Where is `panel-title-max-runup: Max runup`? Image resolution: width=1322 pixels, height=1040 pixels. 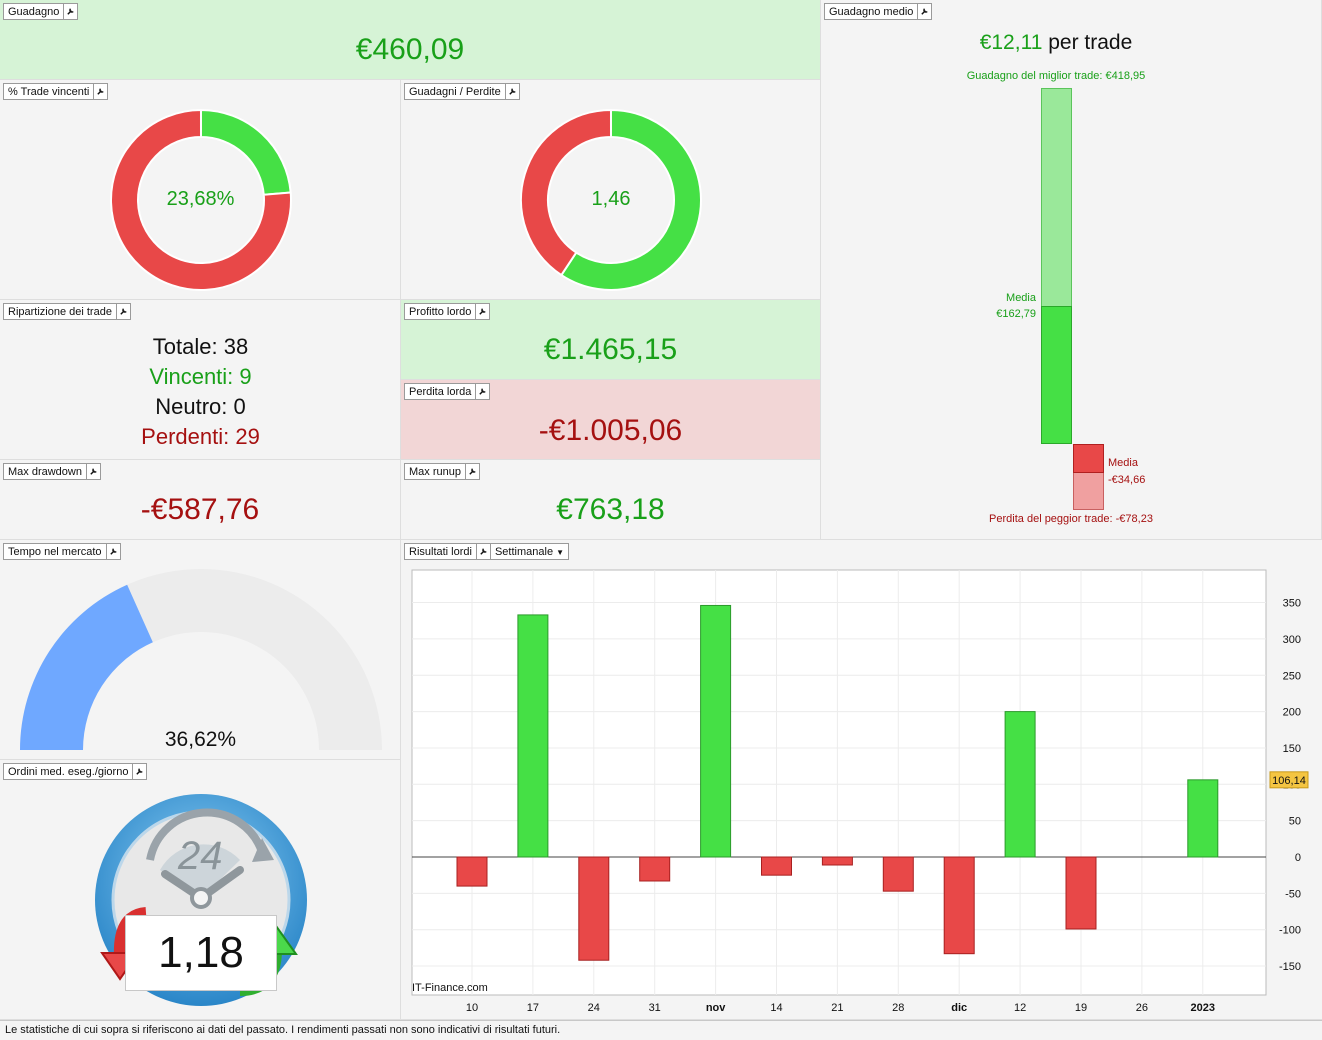 panel-title-max-runup: Max runup is located at coordinates (442, 471).